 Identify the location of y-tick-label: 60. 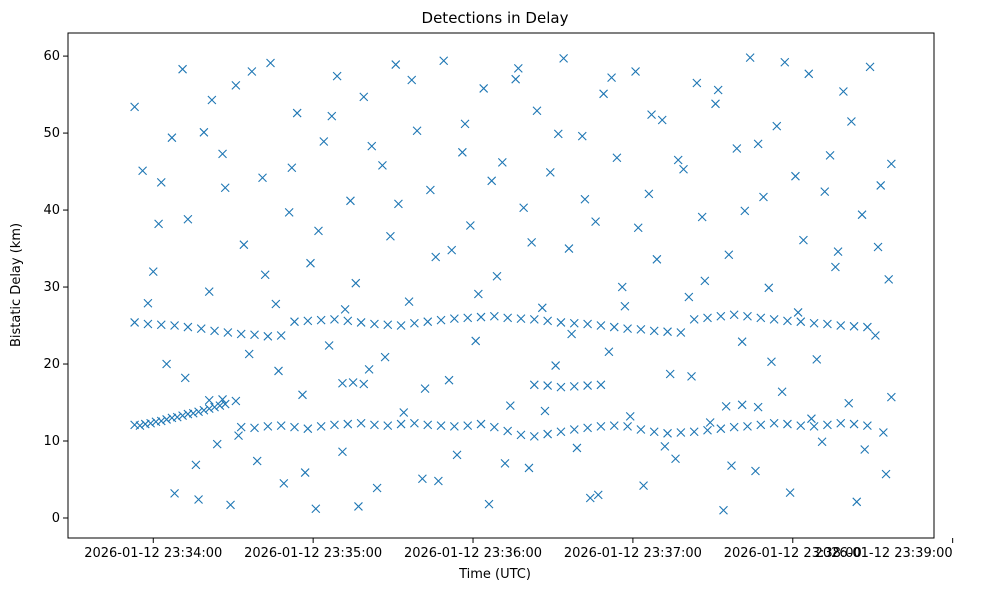
(51, 56).